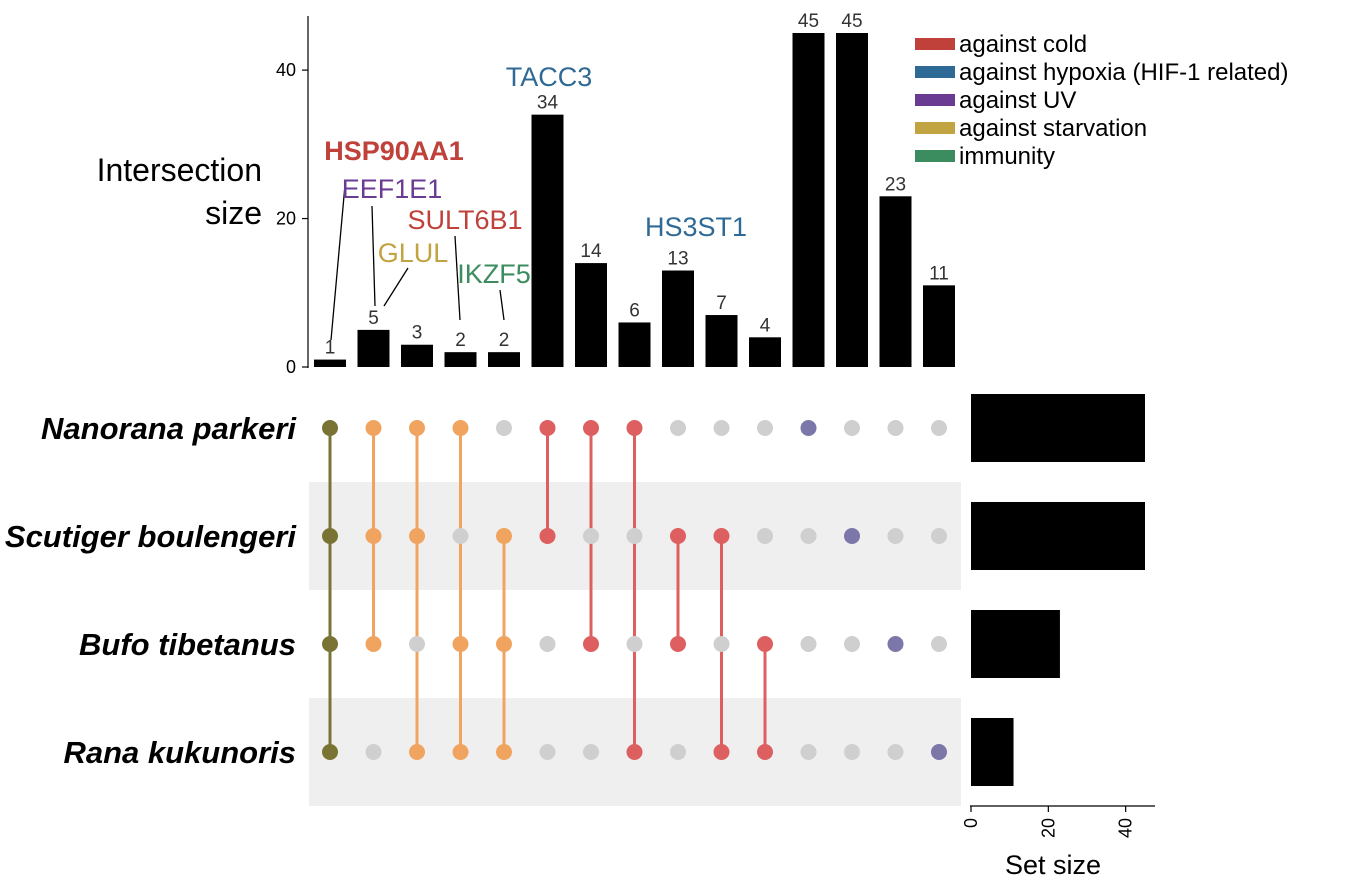 The height and width of the screenshot is (884, 1362). I want to click on bar-value-label: 14, so click(591, 251).